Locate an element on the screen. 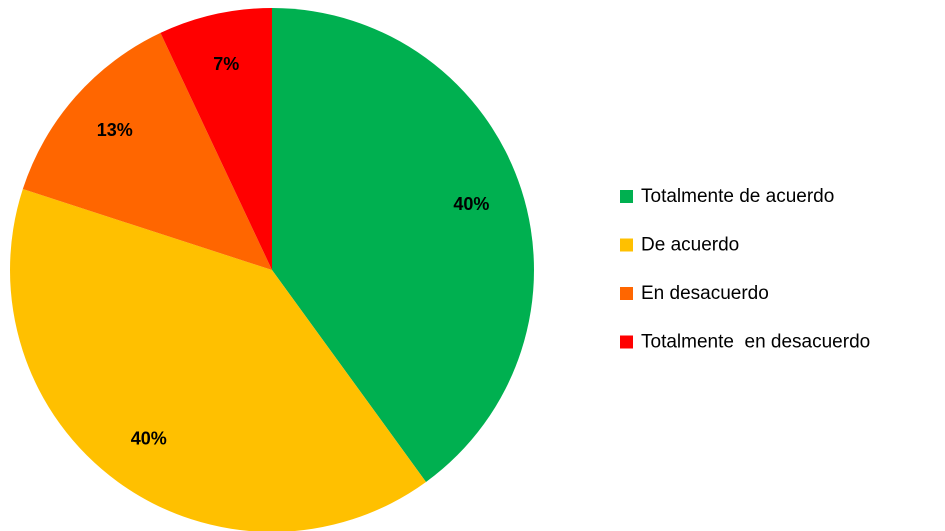  data-label: 7% is located at coordinates (226, 64).